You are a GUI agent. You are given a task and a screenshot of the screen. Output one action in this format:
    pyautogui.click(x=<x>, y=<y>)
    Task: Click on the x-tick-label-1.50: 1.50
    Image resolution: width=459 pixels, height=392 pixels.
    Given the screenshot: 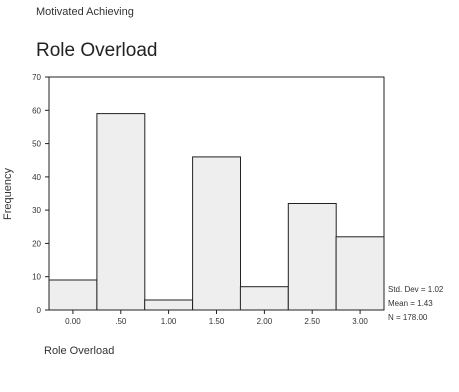 What is the action you would take?
    pyautogui.click(x=217, y=321)
    